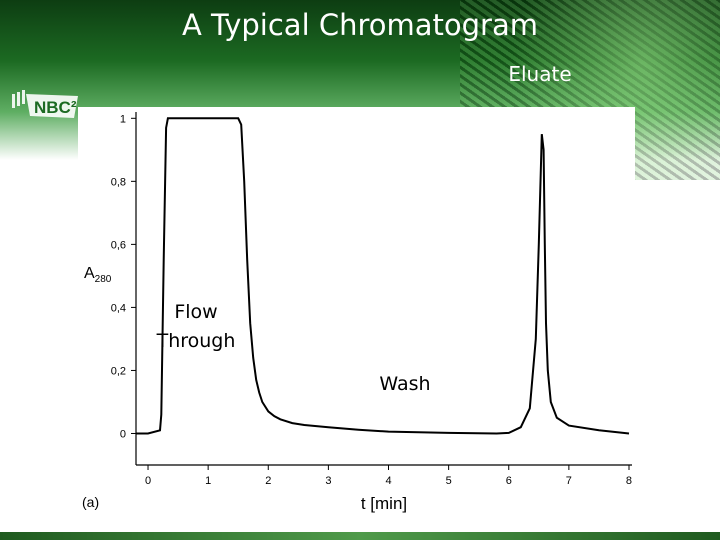 The image size is (720, 540). What do you see at coordinates (208, 481) in the screenshot?
I see `x-tick-label: 1` at bounding box center [208, 481].